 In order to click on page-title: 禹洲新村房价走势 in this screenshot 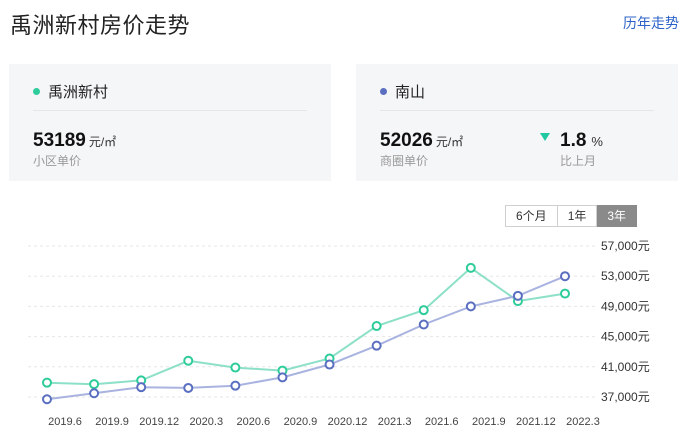, I will do `click(100, 25)`.